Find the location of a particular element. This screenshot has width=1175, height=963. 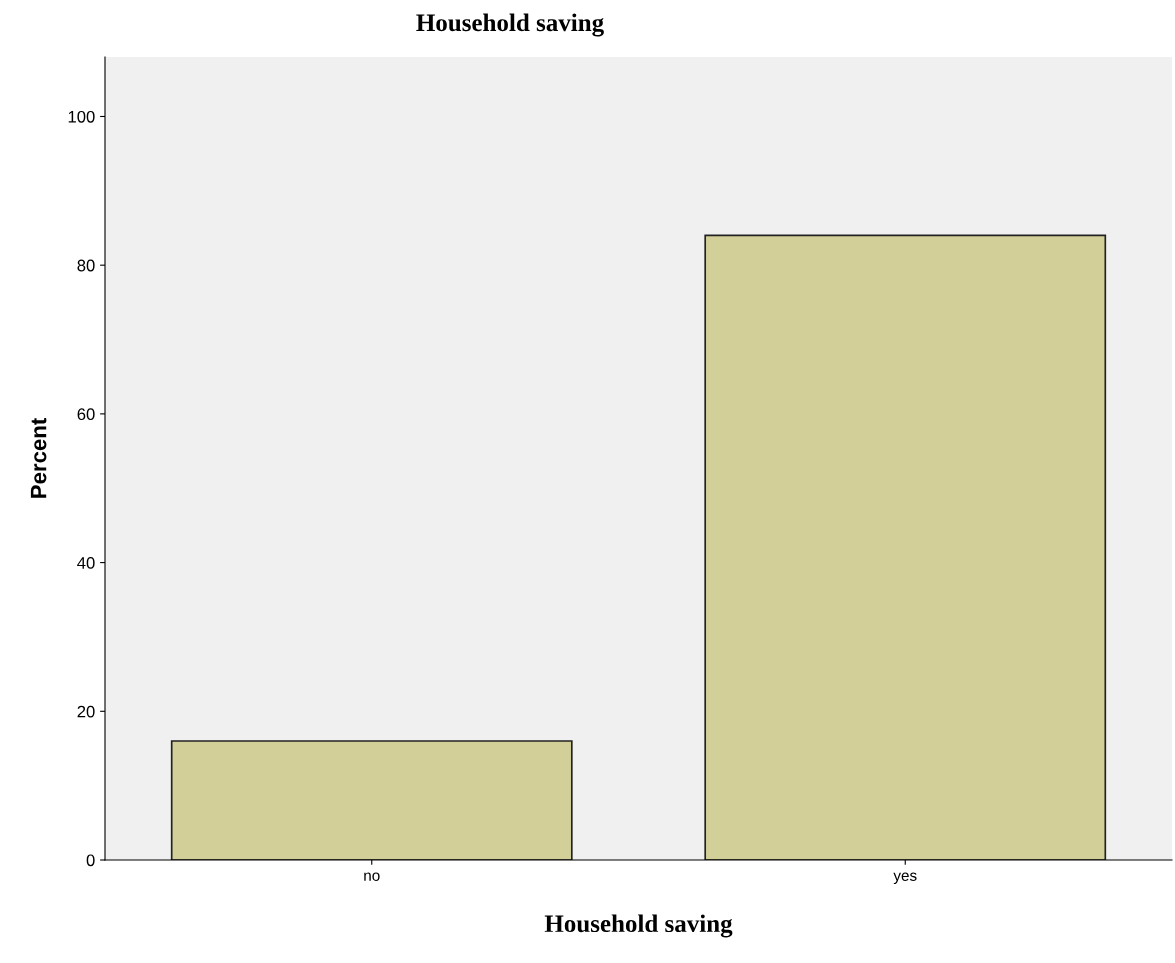

y-tick-label: 40 is located at coordinates (86, 562).